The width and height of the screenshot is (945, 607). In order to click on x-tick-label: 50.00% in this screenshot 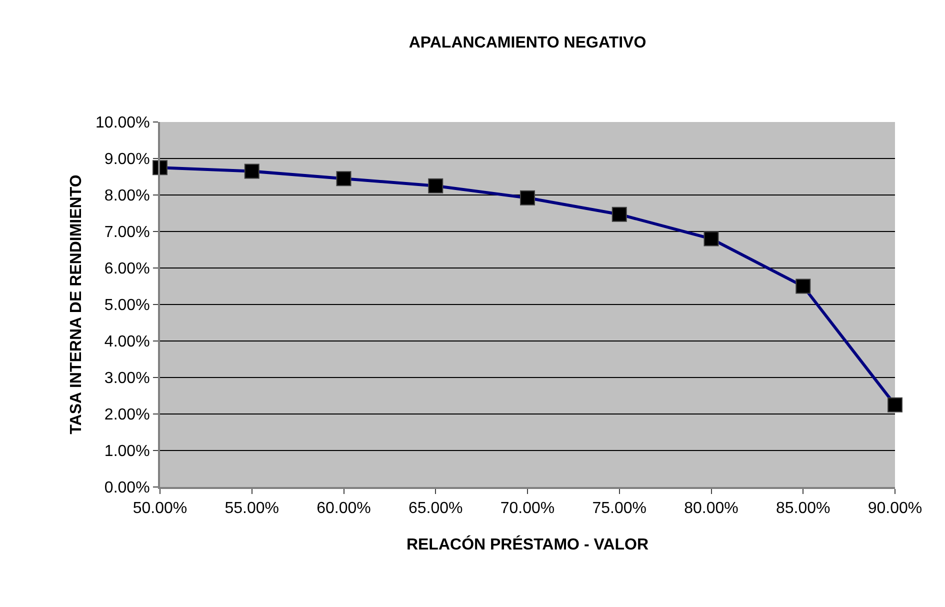, I will do `click(160, 509)`.